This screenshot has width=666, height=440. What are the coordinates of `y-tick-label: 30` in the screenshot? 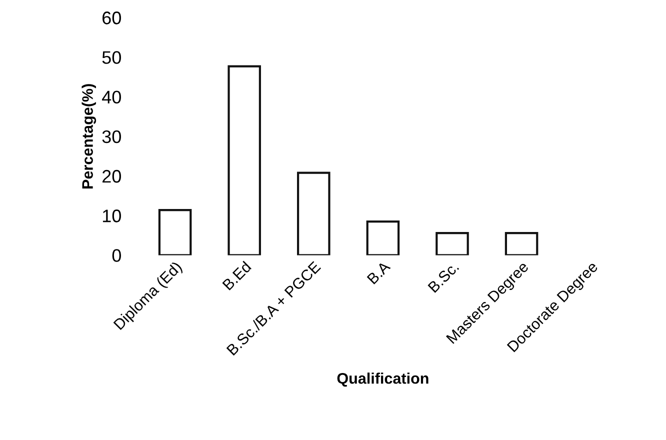 It's located at (111, 137).